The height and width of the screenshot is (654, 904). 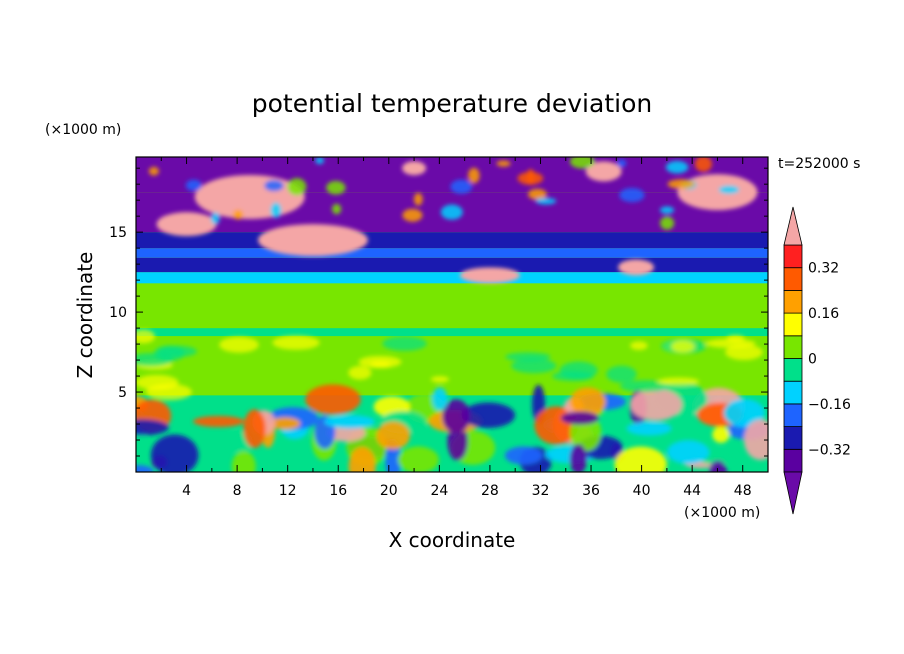 What do you see at coordinates (591, 491) in the screenshot?
I see `x-tick-label: 36` at bounding box center [591, 491].